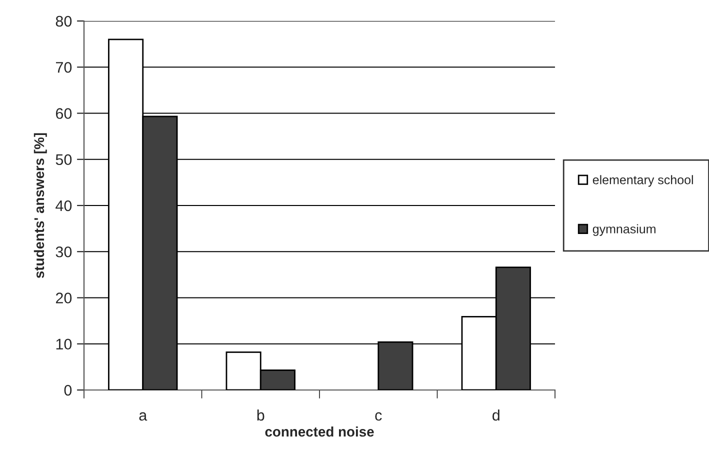 The height and width of the screenshot is (453, 709). I want to click on y-axis-title: students' answers [%], so click(40, 205).